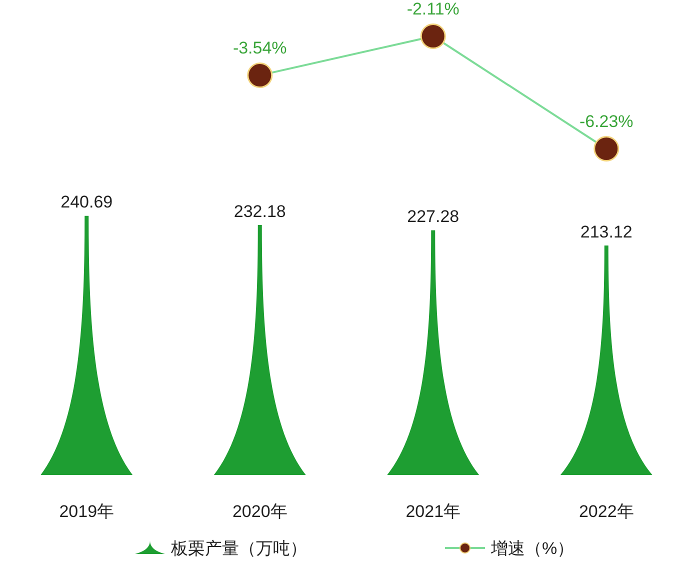  I want to click on data-label: 227.28, so click(433, 216).